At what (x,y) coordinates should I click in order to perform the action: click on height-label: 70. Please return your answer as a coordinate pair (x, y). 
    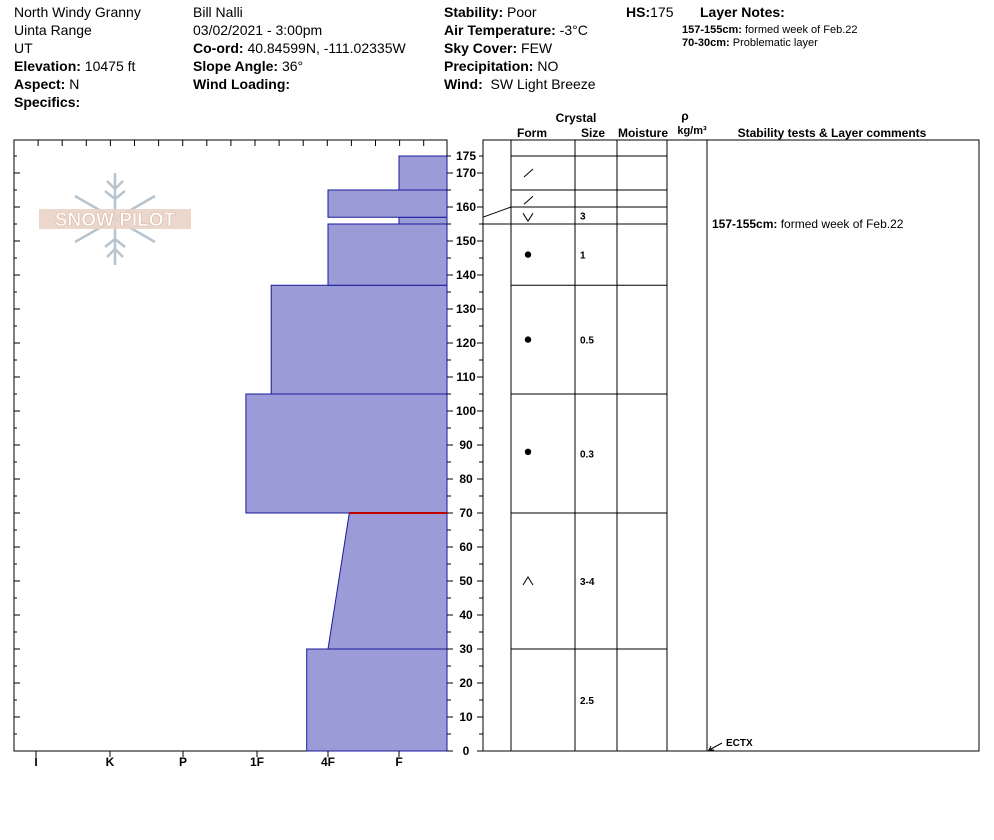
    Looking at the image, I should click on (466, 513).